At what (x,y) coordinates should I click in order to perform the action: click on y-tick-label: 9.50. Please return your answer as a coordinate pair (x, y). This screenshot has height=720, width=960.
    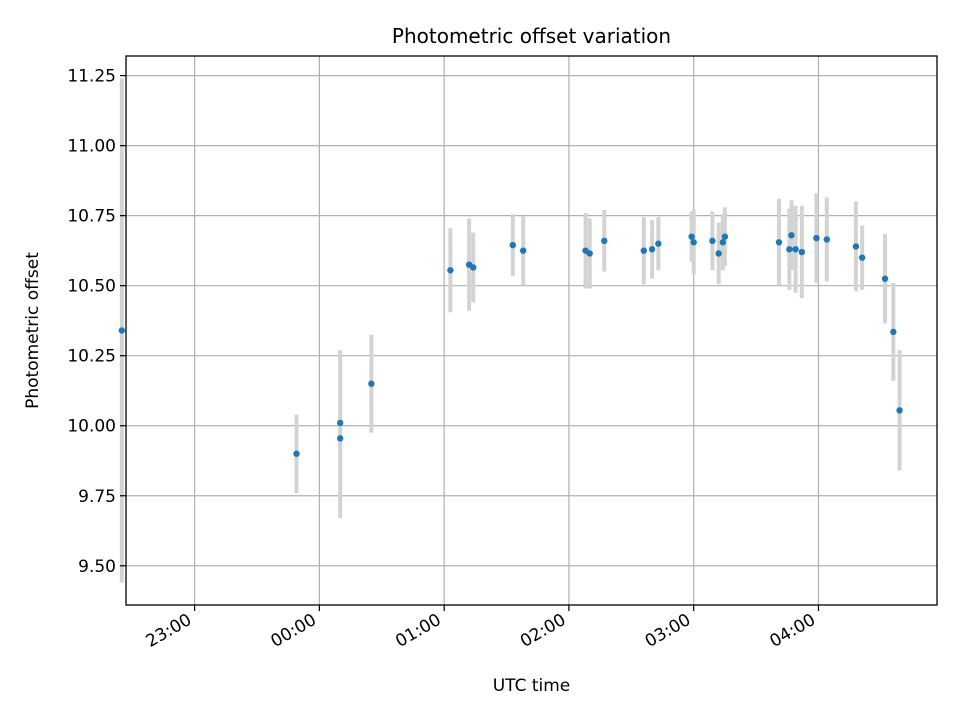
    Looking at the image, I should click on (97, 567).